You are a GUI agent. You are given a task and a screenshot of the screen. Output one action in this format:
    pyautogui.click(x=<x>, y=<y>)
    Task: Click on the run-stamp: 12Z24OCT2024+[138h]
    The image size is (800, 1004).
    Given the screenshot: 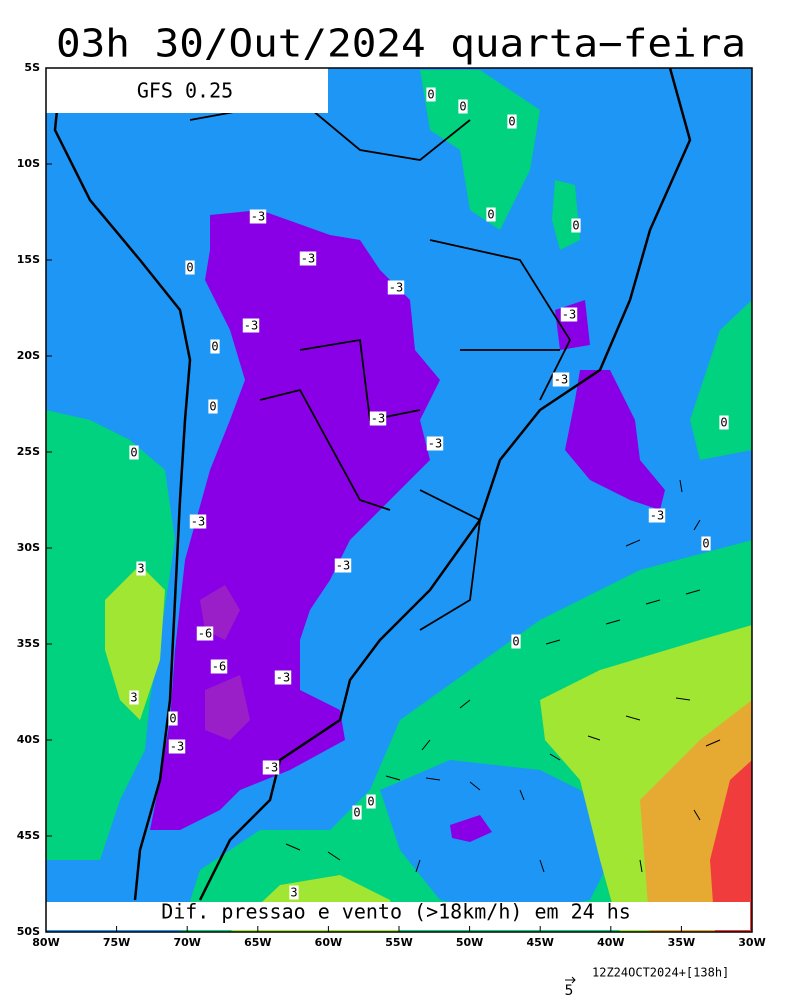 What is the action you would take?
    pyautogui.click(x=660, y=973)
    